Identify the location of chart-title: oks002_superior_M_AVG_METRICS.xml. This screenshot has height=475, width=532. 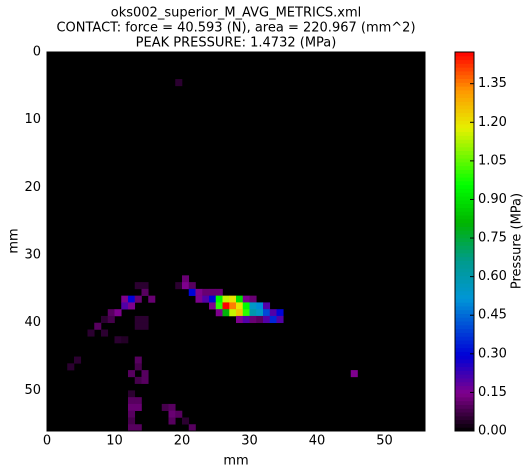
(236, 13).